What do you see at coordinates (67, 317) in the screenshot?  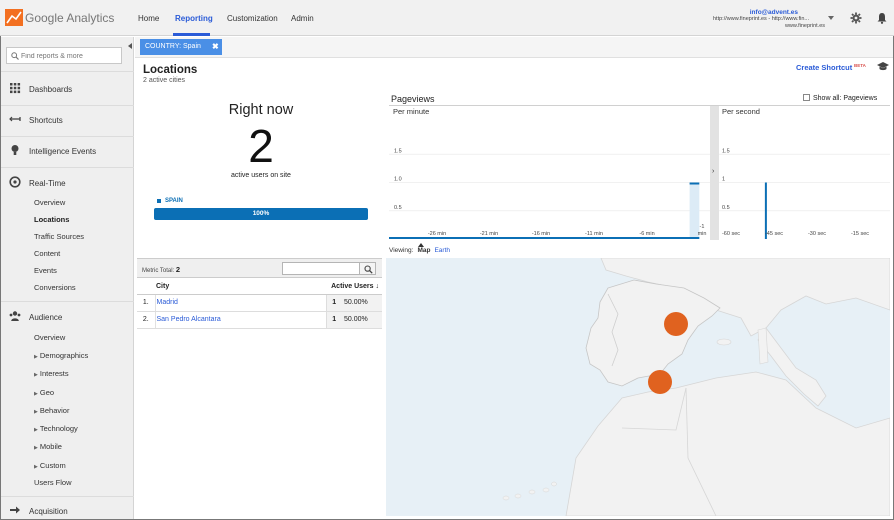 I see `sidebar-item-audience: Audience` at bounding box center [67, 317].